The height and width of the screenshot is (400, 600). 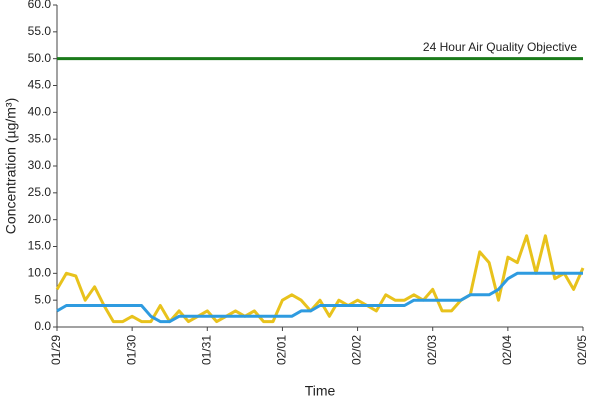 What do you see at coordinates (40, 31) in the screenshot?
I see `y-tick-label: 55.0` at bounding box center [40, 31].